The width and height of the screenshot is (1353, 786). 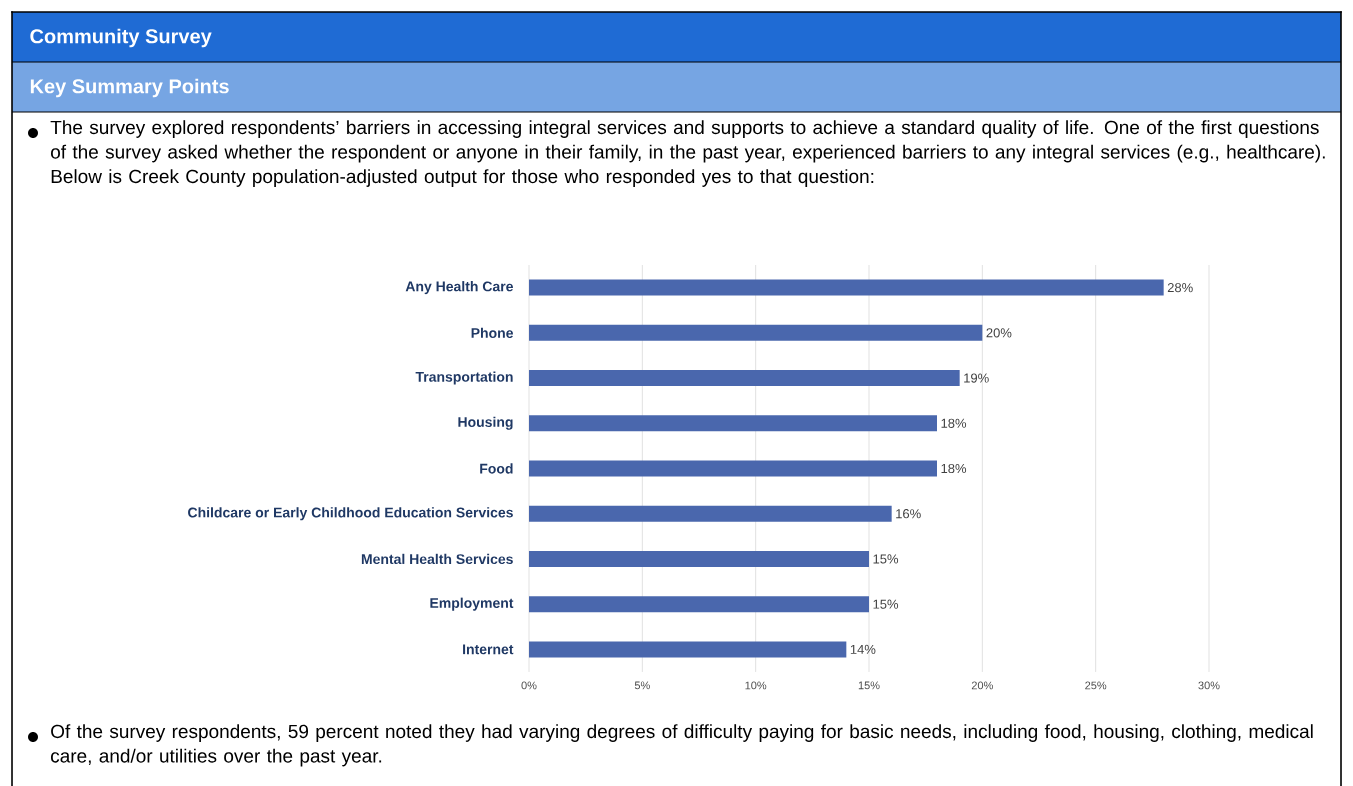 I want to click on text: Community Survey, so click(x=121, y=38).